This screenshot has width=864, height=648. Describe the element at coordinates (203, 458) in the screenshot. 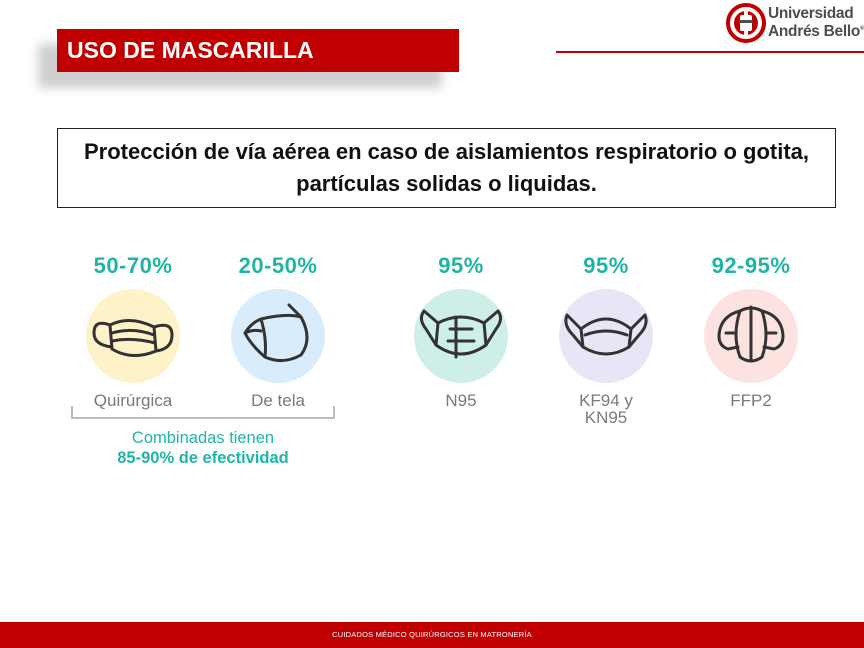

I see `combined-text-line-2: 85-90% de efectividad` at that location.